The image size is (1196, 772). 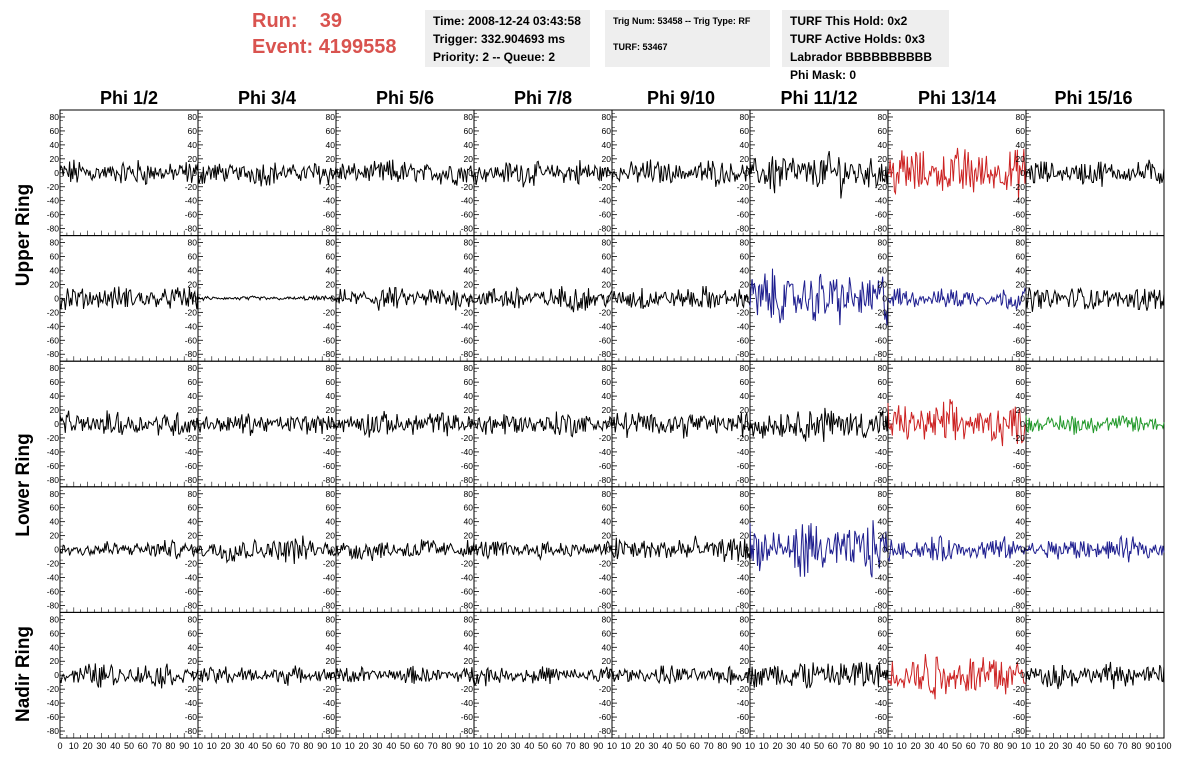 I want to click on x-tick-label: 70, so click(x=571, y=746).